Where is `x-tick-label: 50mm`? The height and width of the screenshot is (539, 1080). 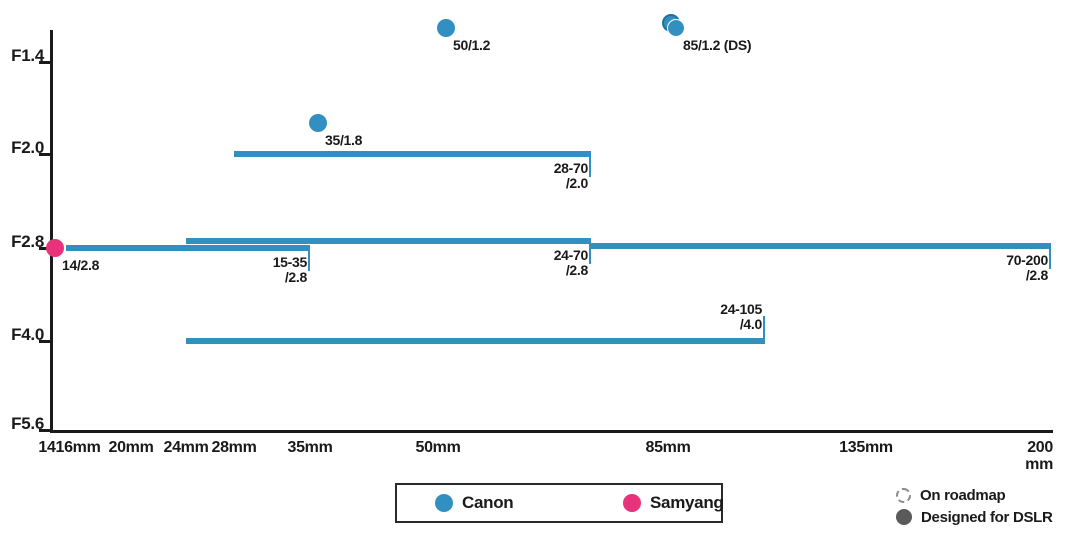 x-tick-label: 50mm is located at coordinates (438, 447).